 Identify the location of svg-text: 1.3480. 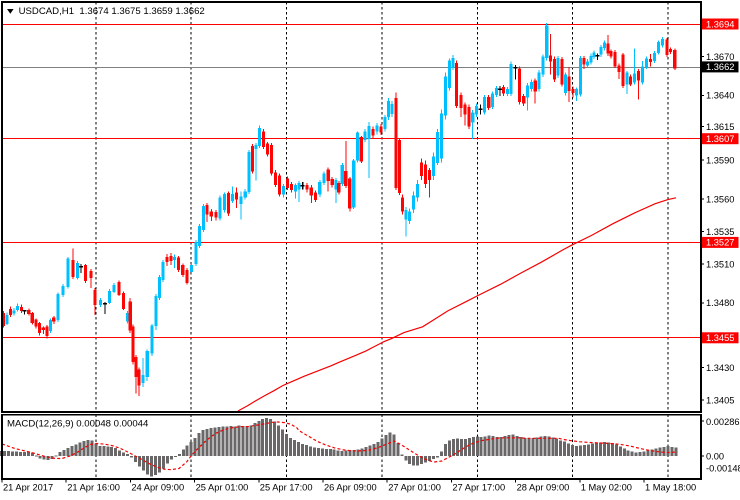
(720, 303).